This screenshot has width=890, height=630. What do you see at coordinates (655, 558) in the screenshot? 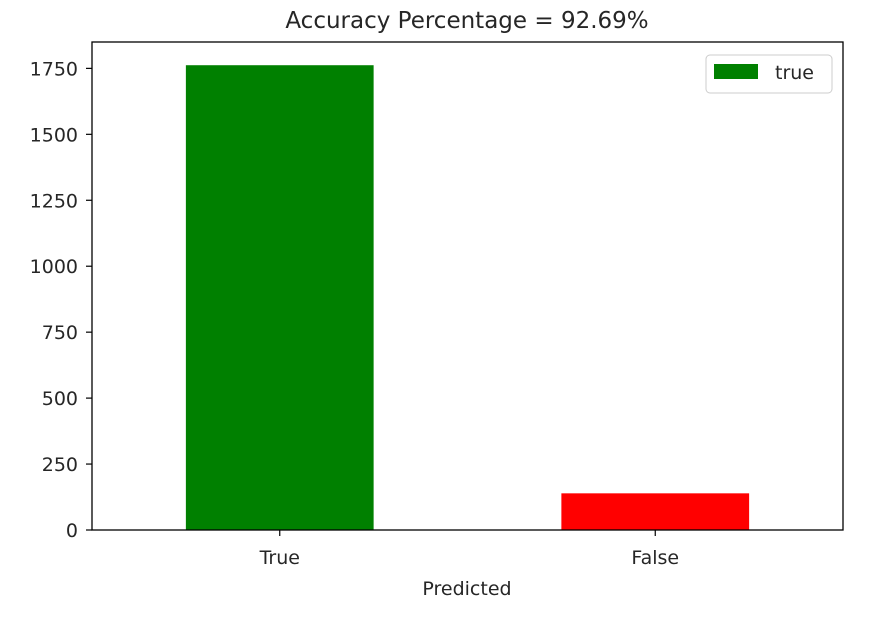
I see `x-tick-label: False` at bounding box center [655, 558].